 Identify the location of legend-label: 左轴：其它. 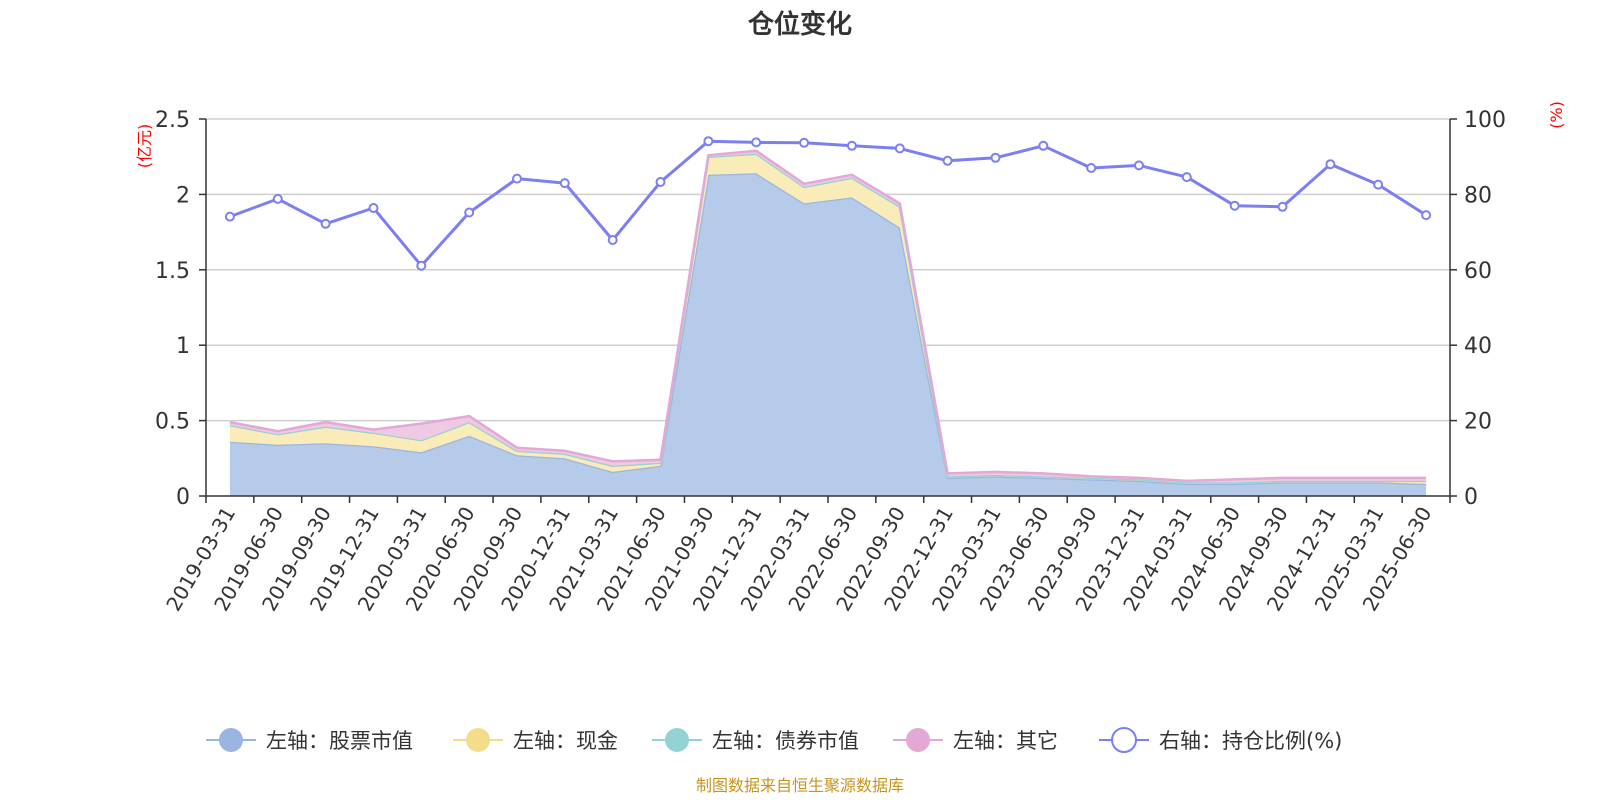
(1005, 741).